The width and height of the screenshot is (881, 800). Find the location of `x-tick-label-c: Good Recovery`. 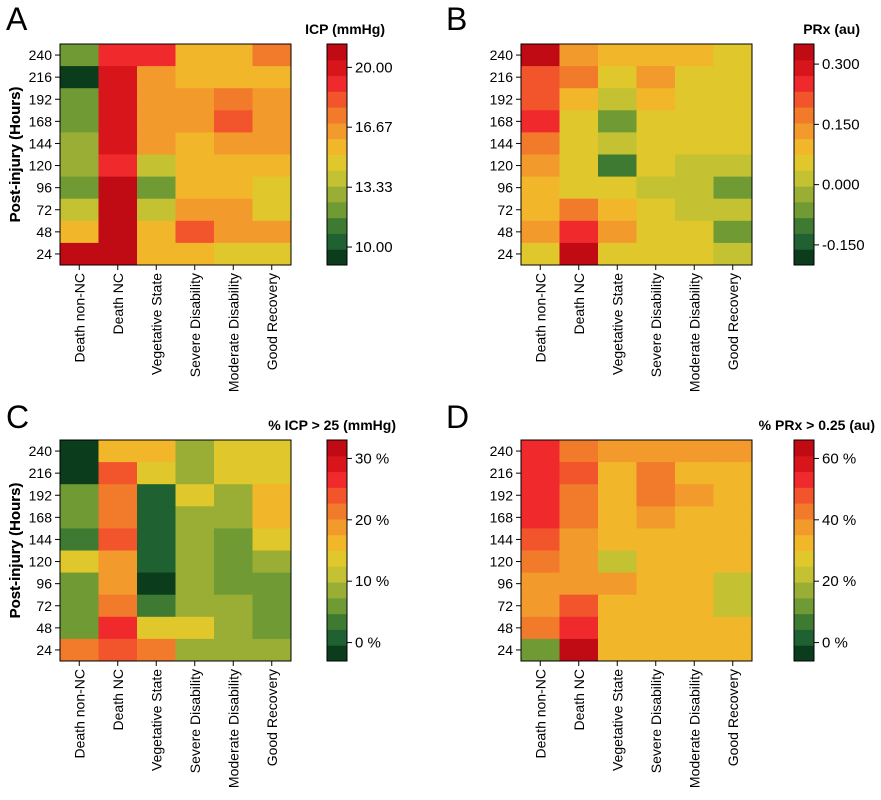

x-tick-label-c: Good Recovery is located at coordinates (272, 717).